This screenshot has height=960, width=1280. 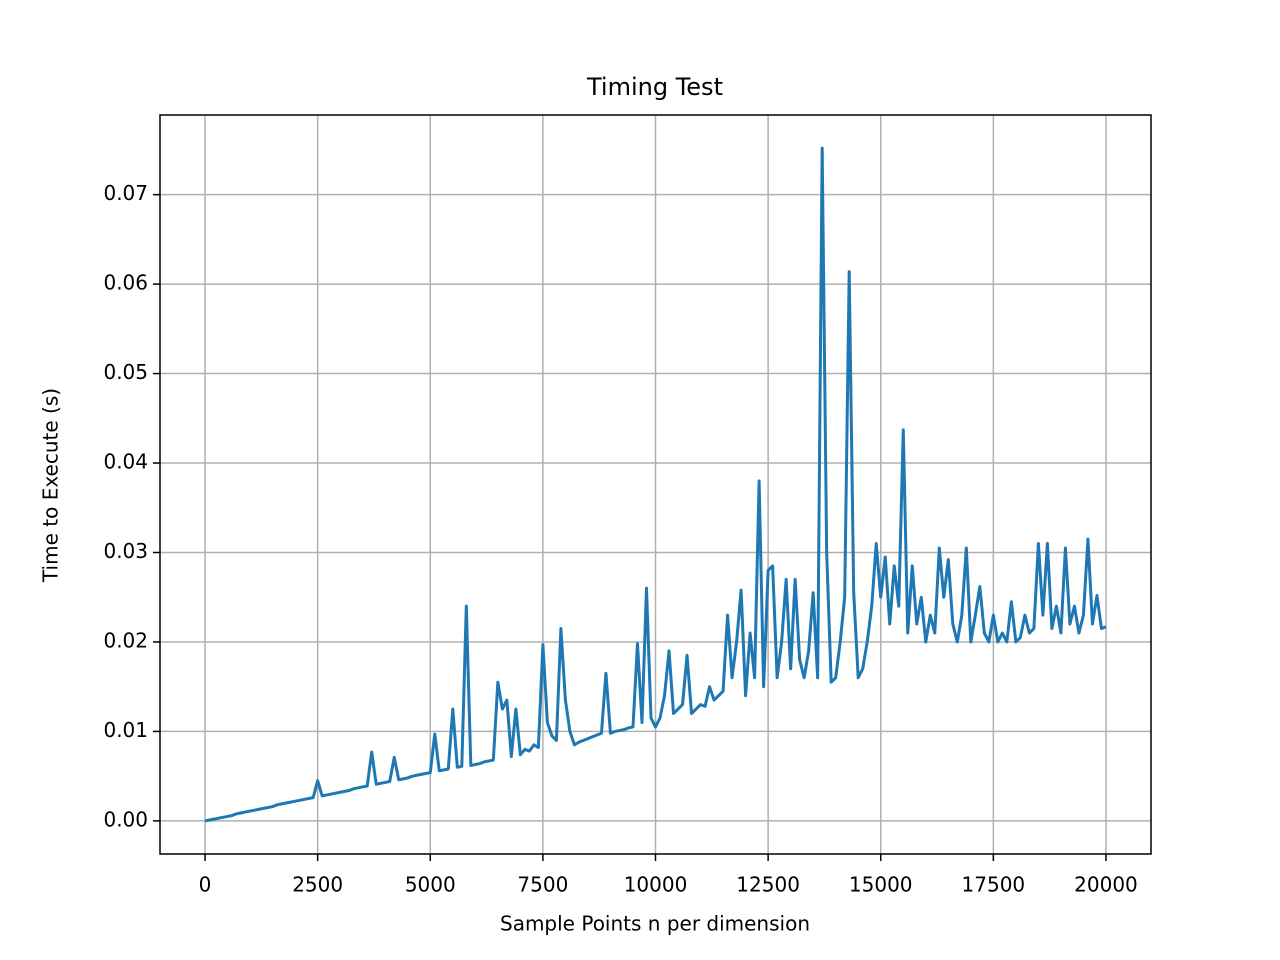 What do you see at coordinates (317, 885) in the screenshot?
I see `x-tick-label: 2500` at bounding box center [317, 885].